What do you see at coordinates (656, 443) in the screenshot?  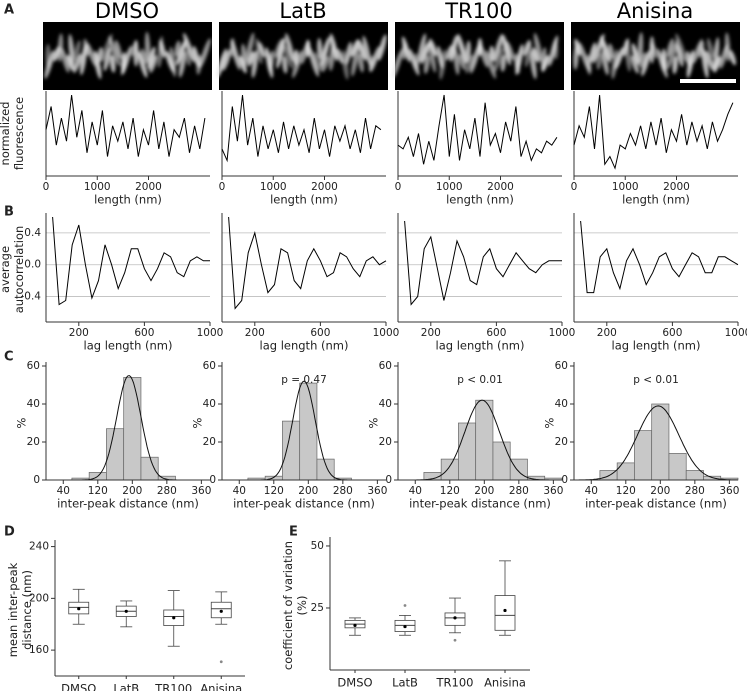 I see `fit-curve` at bounding box center [656, 443].